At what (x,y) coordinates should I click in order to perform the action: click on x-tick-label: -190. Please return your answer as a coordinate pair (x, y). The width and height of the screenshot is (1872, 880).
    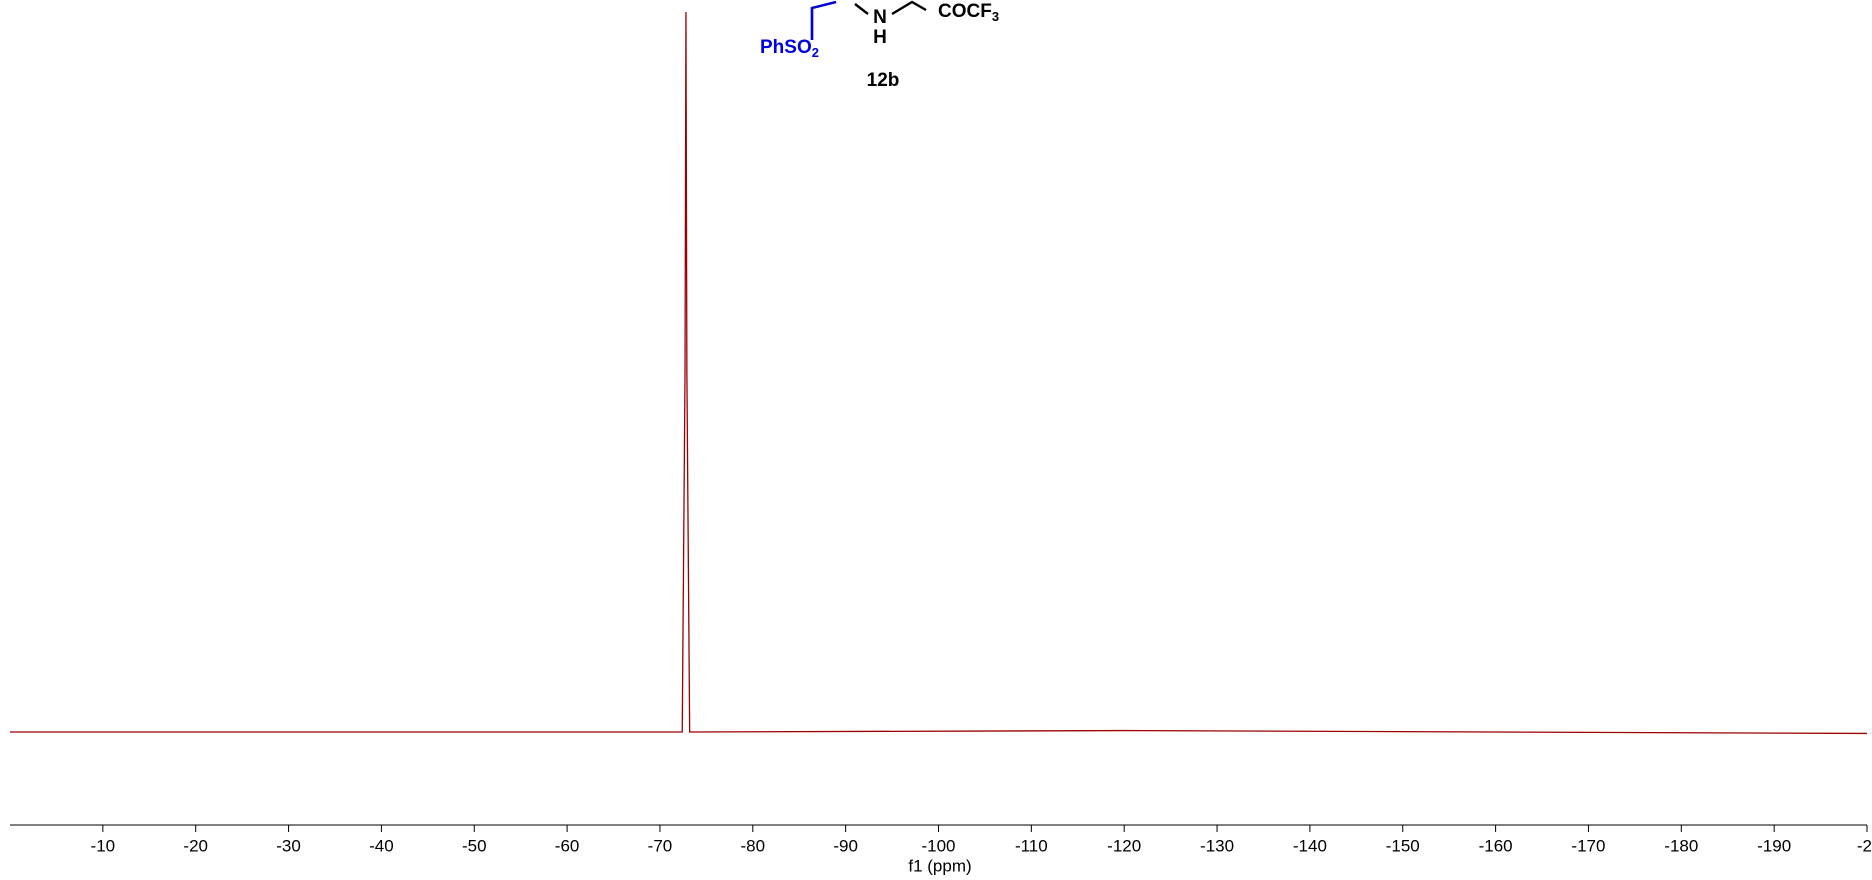
    Looking at the image, I should click on (1774, 845).